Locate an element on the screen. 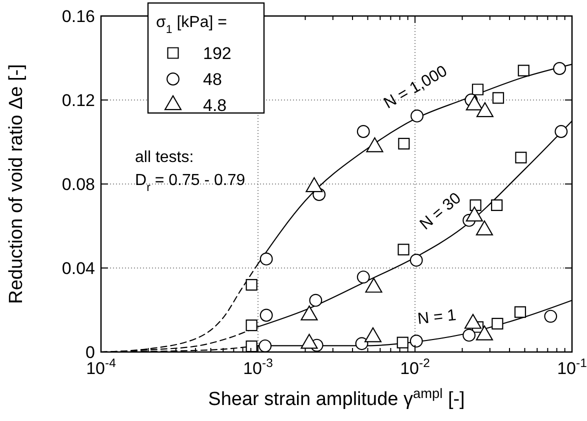 The width and height of the screenshot is (587, 421). annotation: N = 1 is located at coordinates (437, 317).